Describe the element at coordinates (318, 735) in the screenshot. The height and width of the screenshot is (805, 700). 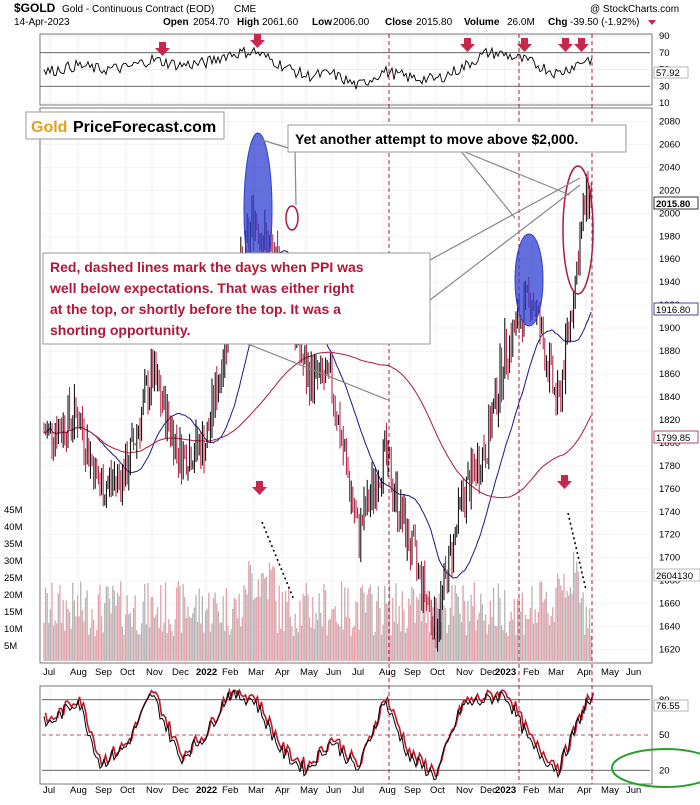
I see `stoch-main-line` at that location.